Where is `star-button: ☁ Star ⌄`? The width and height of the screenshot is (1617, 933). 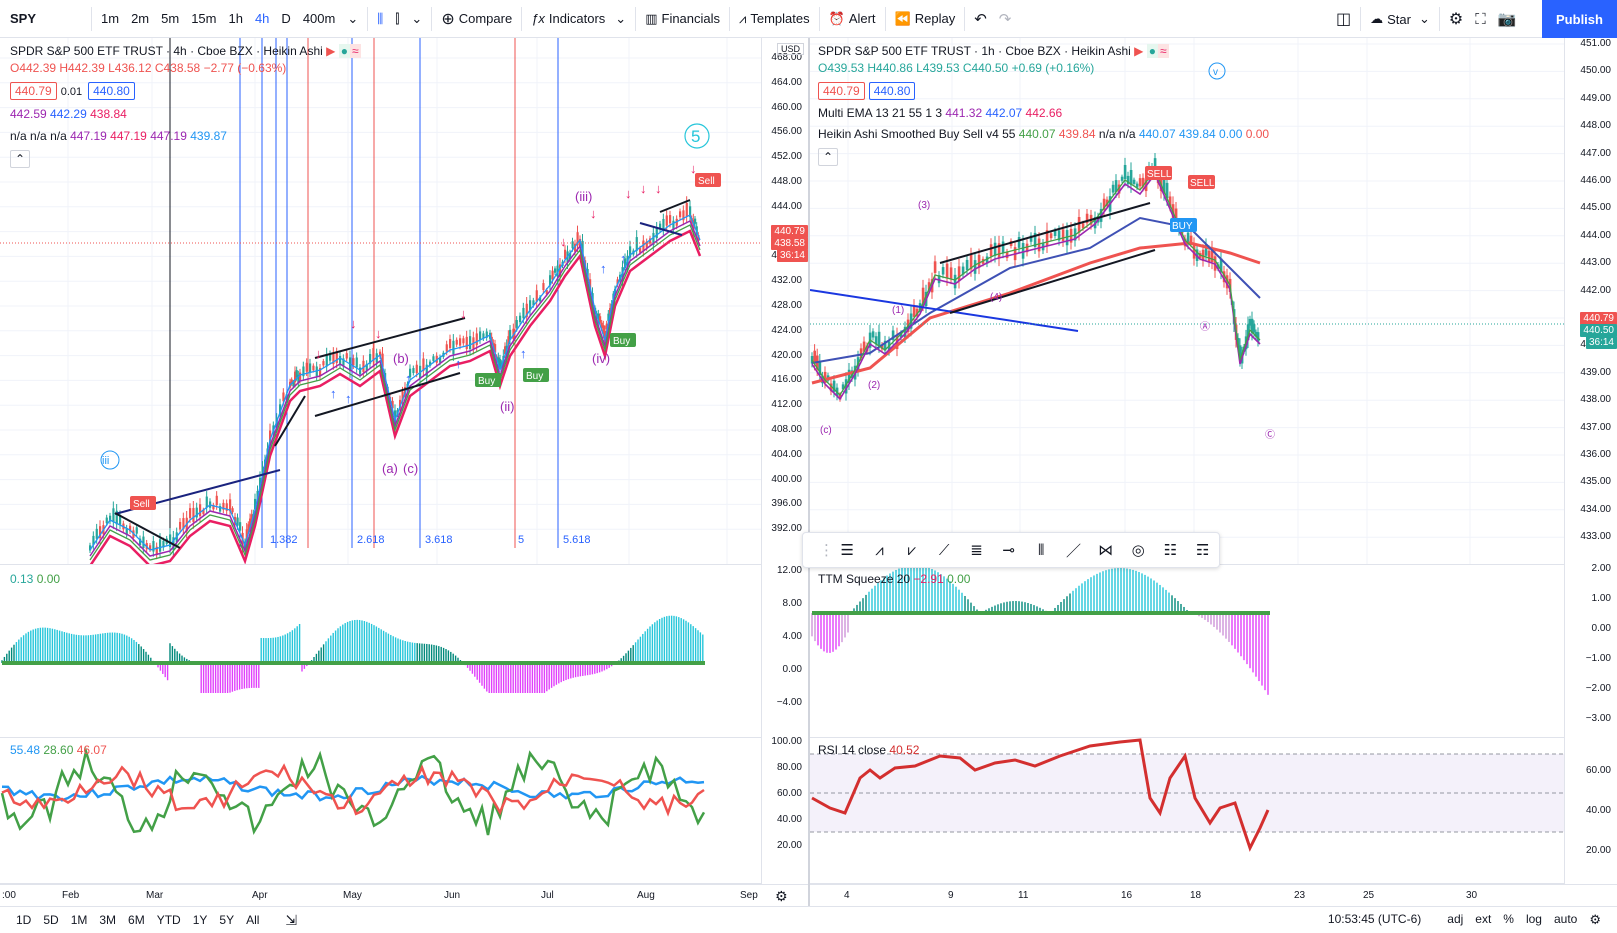
star-button: ☁ Star ⌄ is located at coordinates (1400, 19).